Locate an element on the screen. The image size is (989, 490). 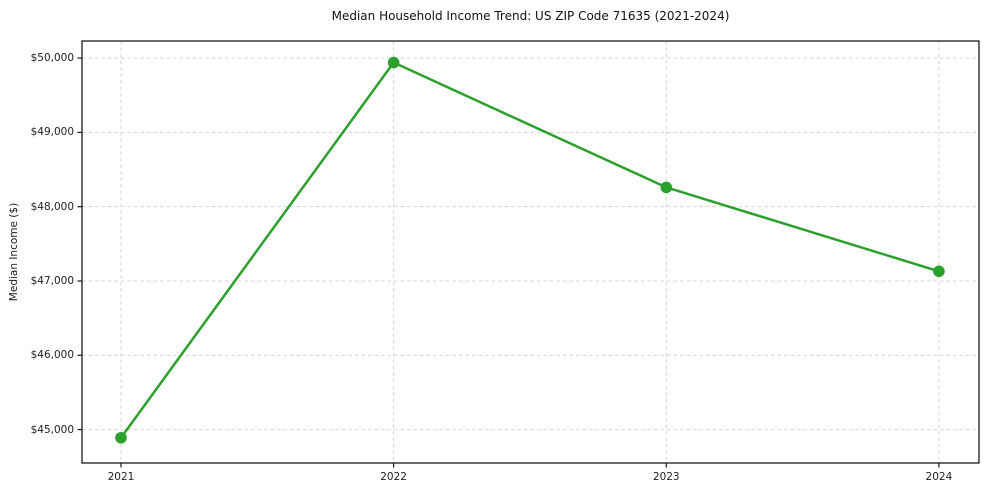
y-tick-label: $47,000 is located at coordinates (52, 280).